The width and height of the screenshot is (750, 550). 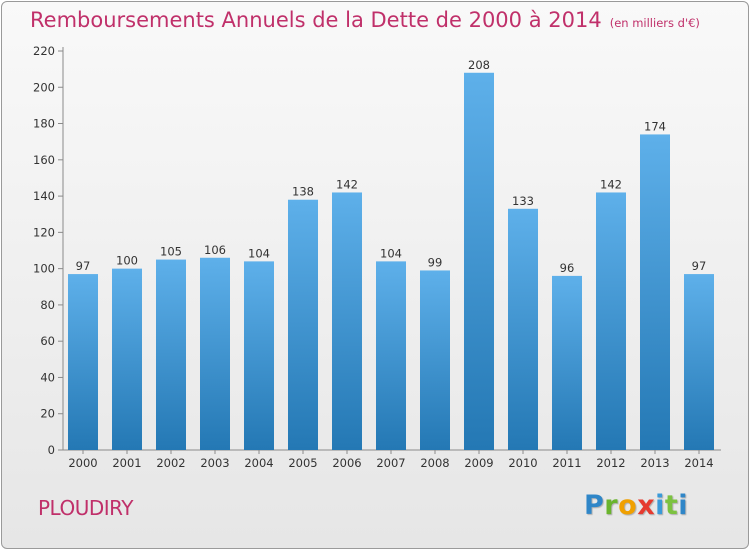 I want to click on y-tick-label: 80, so click(x=47, y=305).